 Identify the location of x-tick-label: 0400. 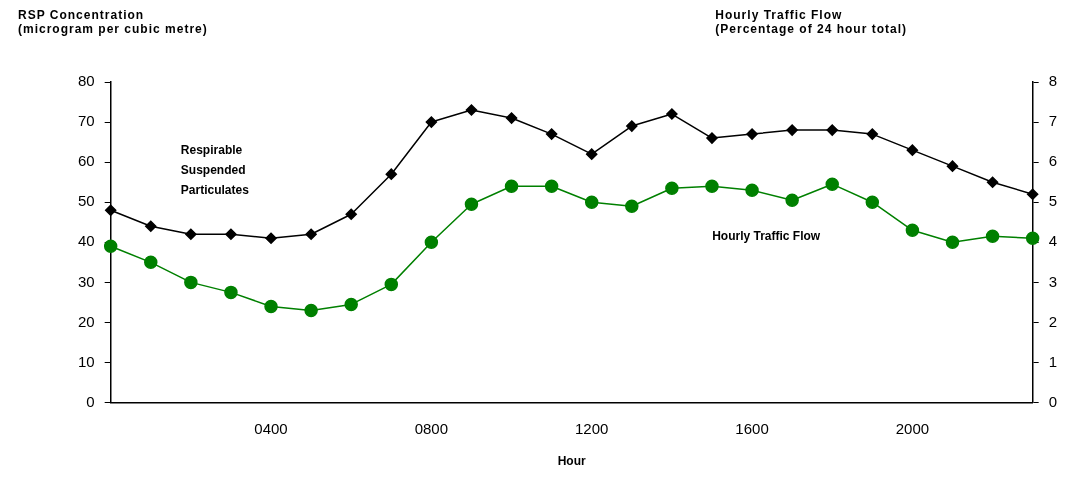
(271, 428).